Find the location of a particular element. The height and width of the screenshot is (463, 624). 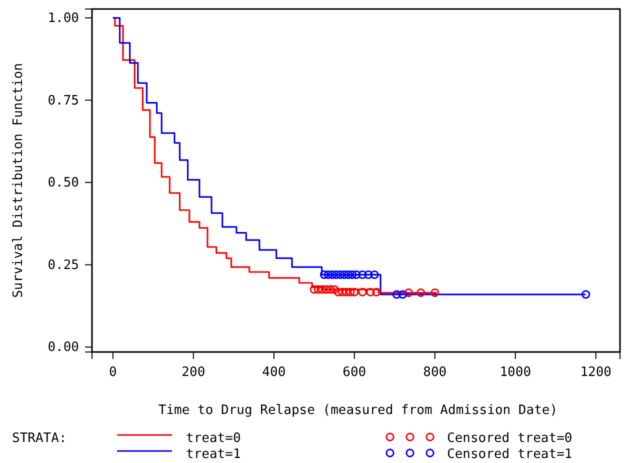

y-axis-title: Survival Distribution Function is located at coordinates (18, 180).